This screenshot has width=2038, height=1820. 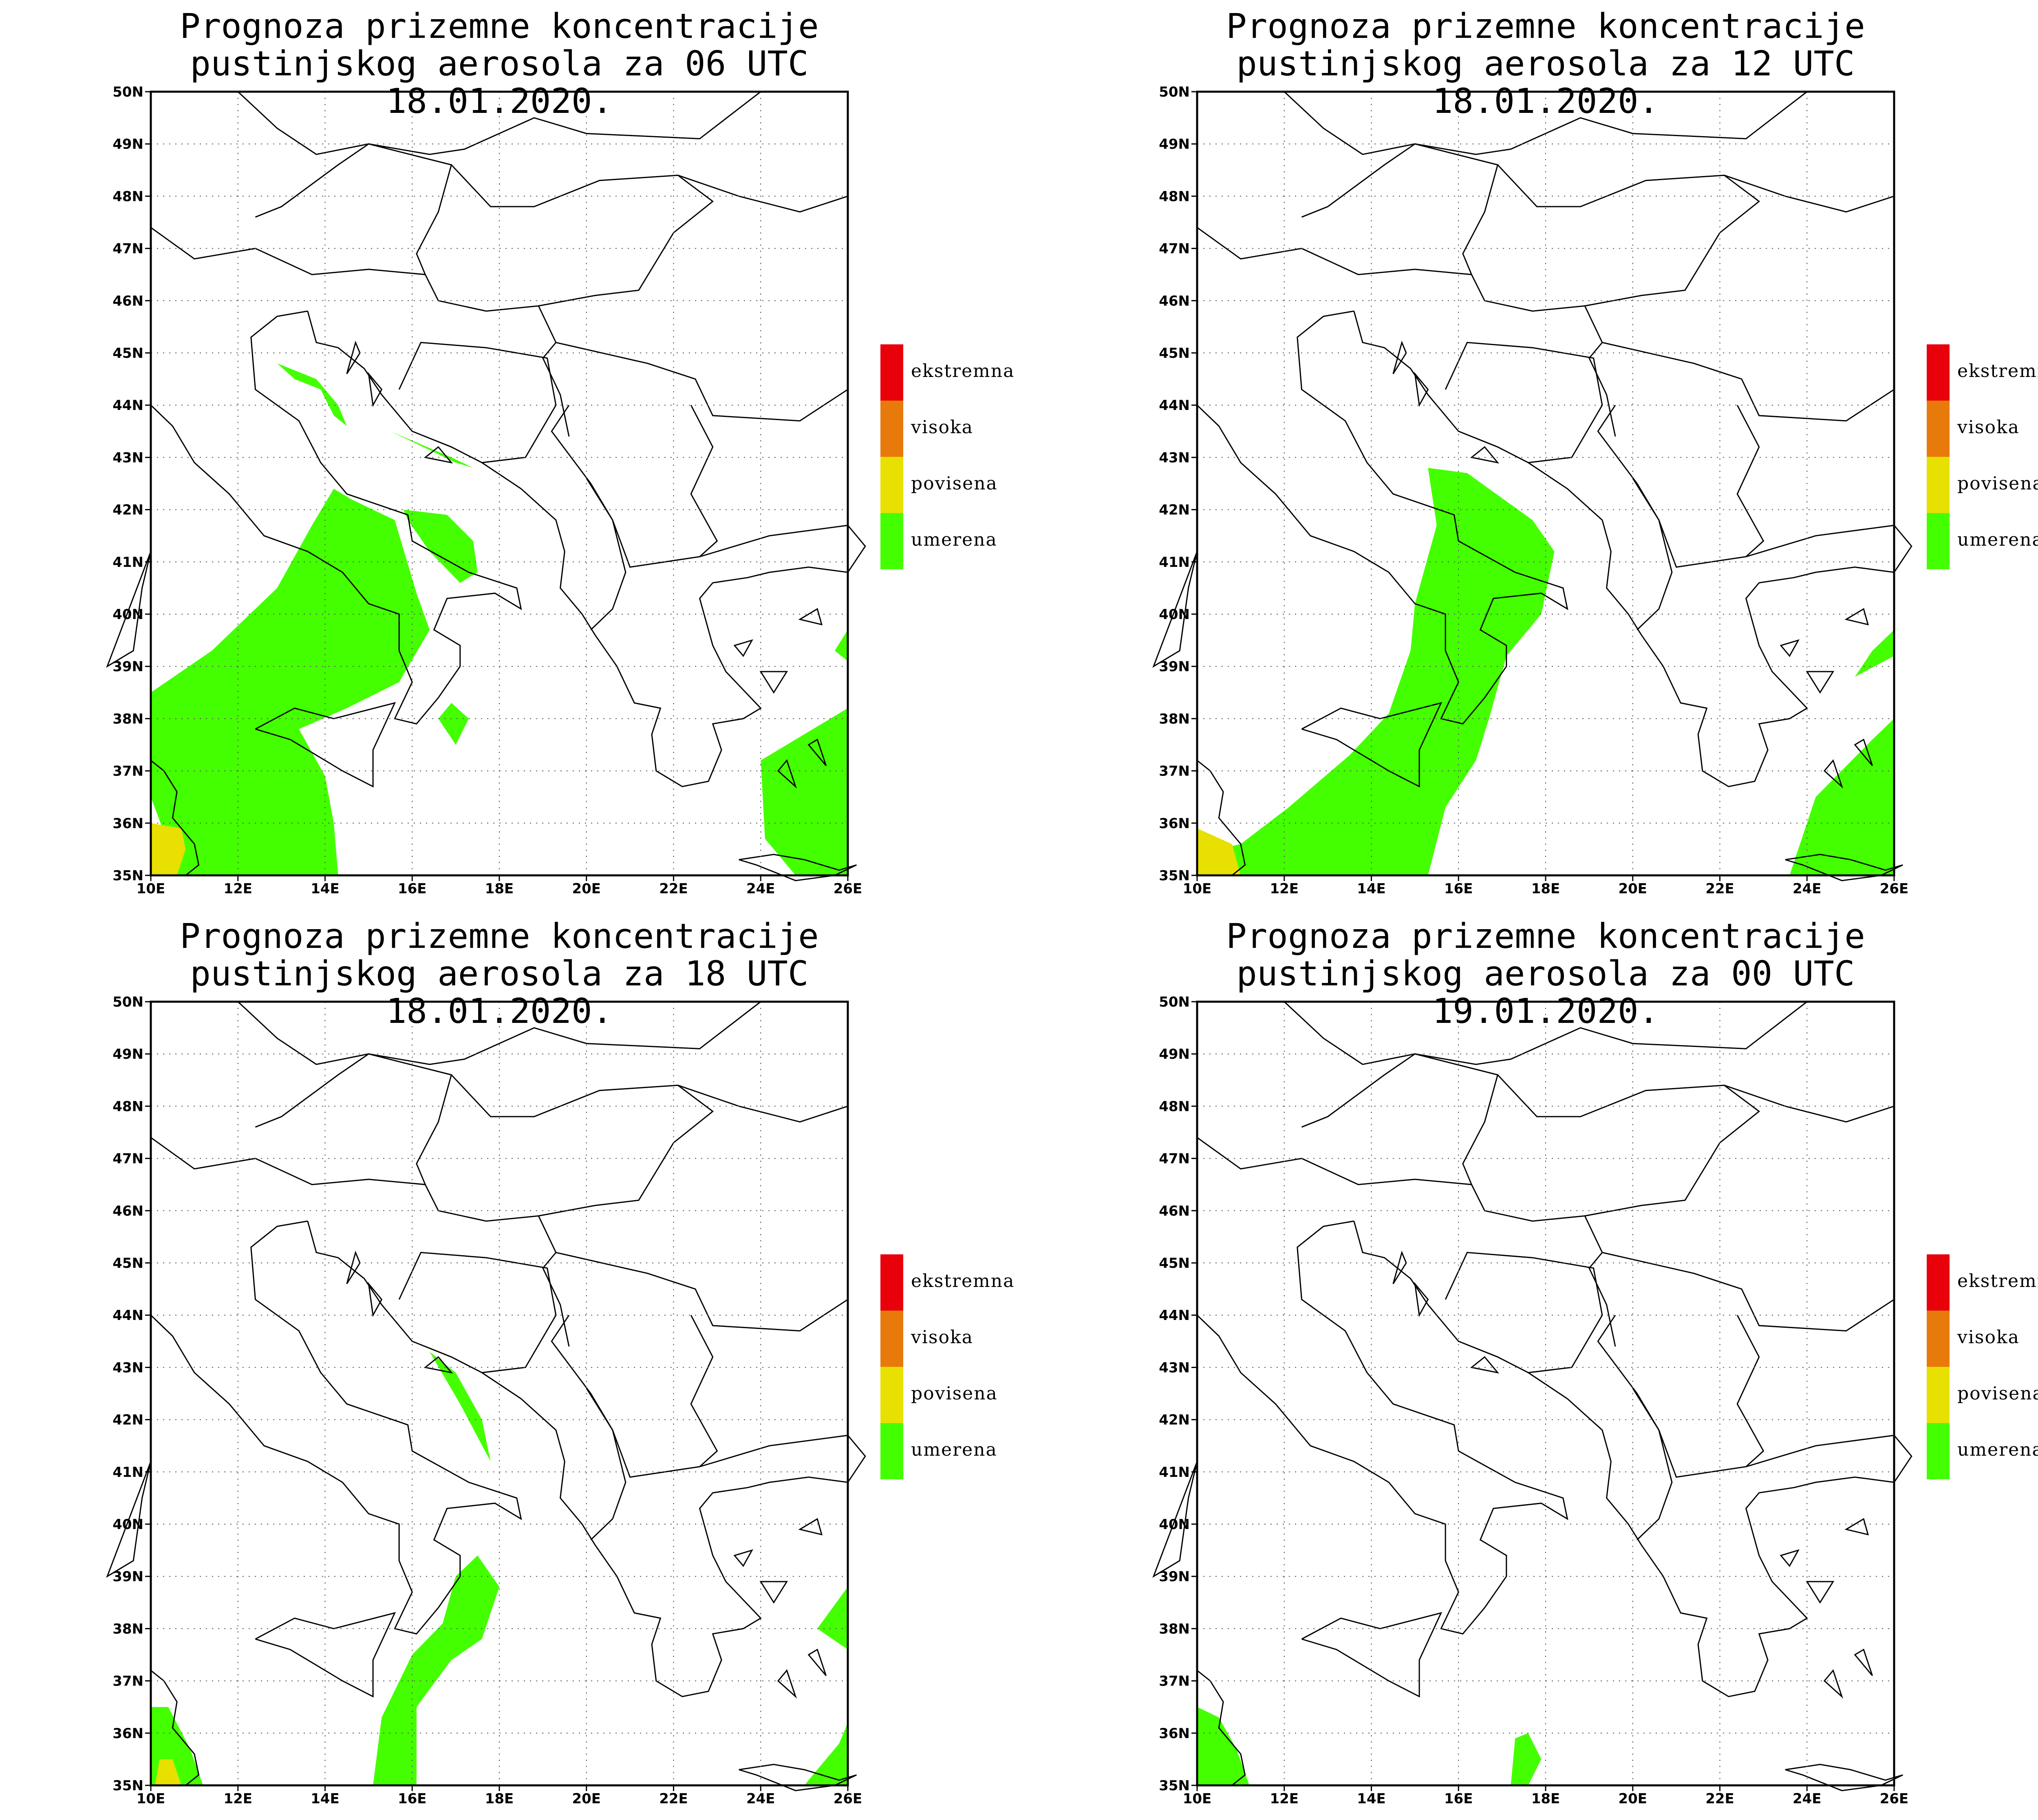 What do you see at coordinates (128, 353) in the screenshot?
I see `lat-label: 45N` at bounding box center [128, 353].